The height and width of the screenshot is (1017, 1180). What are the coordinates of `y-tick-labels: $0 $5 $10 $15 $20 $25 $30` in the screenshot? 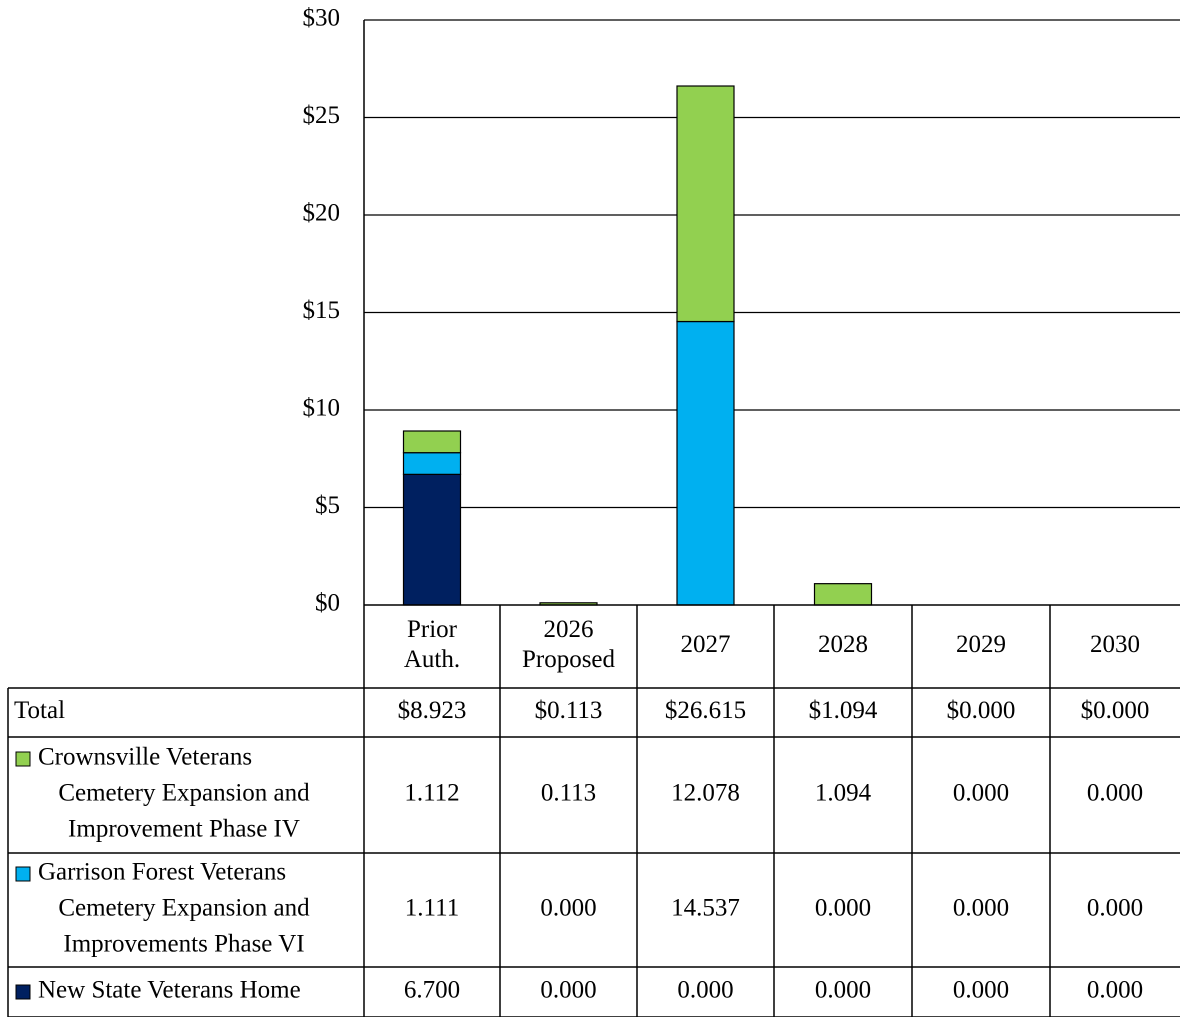 It's located at (322, 311).